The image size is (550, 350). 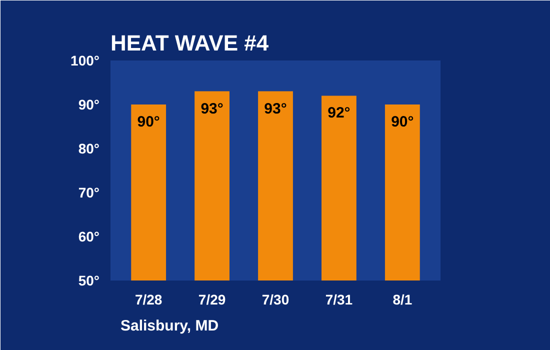 What do you see at coordinates (89, 148) in the screenshot?
I see `y-tick-label: 80°` at bounding box center [89, 148].